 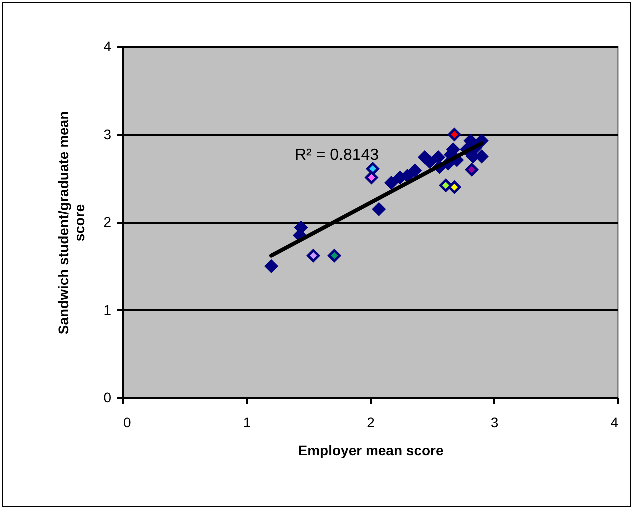 What do you see at coordinates (371, 422) in the screenshot?
I see `x-tick-label: 2` at bounding box center [371, 422].